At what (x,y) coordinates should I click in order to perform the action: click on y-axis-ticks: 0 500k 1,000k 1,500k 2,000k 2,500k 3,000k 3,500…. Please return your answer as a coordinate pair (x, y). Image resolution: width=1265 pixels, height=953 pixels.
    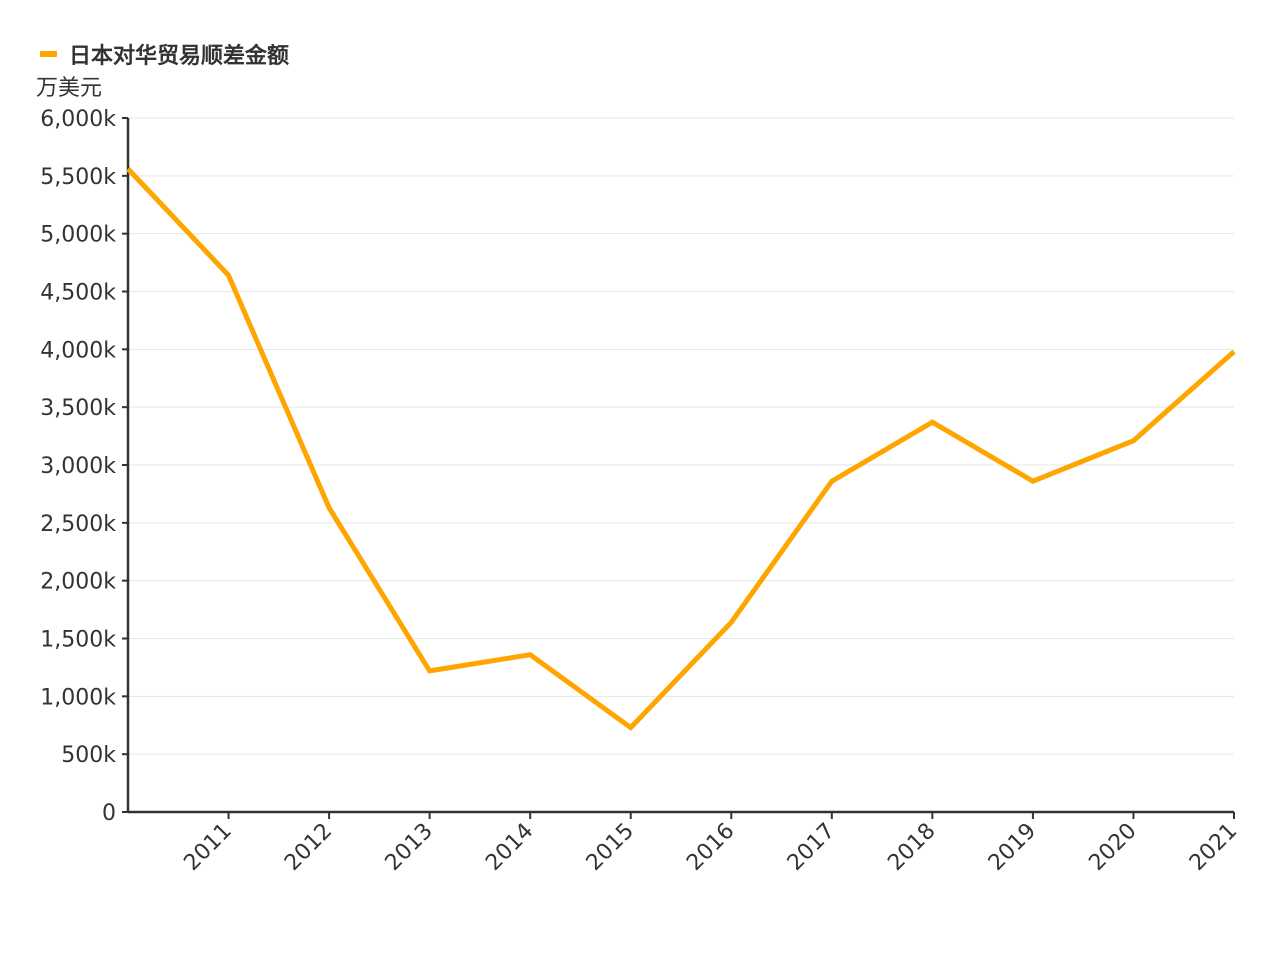
    Looking at the image, I should click on (84, 466).